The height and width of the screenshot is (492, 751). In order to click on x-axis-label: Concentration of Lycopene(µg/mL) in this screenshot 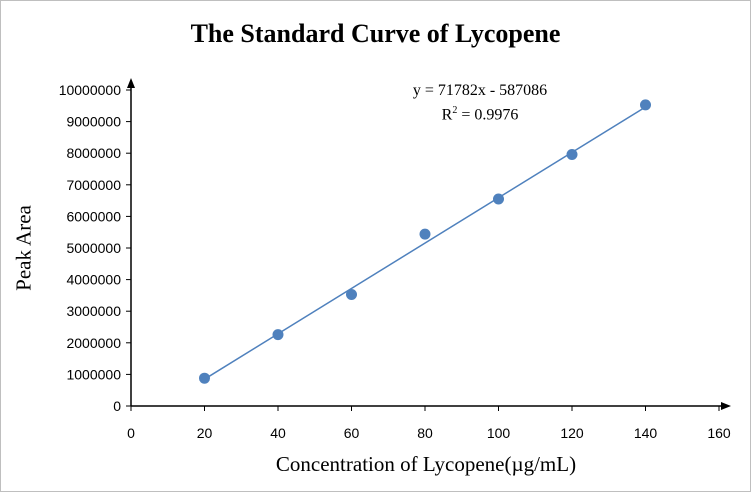, I will do `click(426, 464)`.